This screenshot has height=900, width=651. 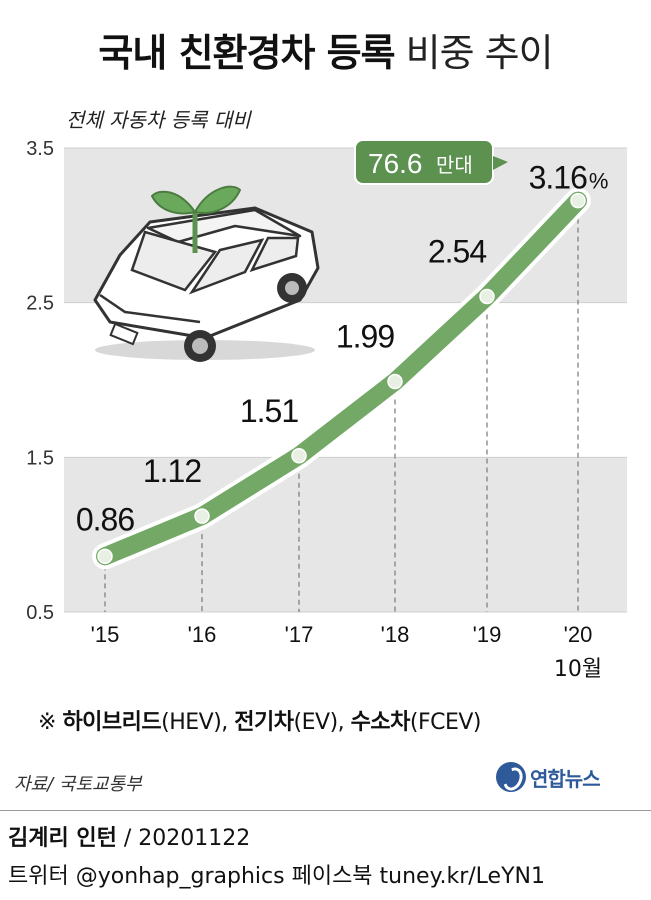 What do you see at coordinates (365, 337) in the screenshot?
I see `value-label: 1.99` at bounding box center [365, 337].